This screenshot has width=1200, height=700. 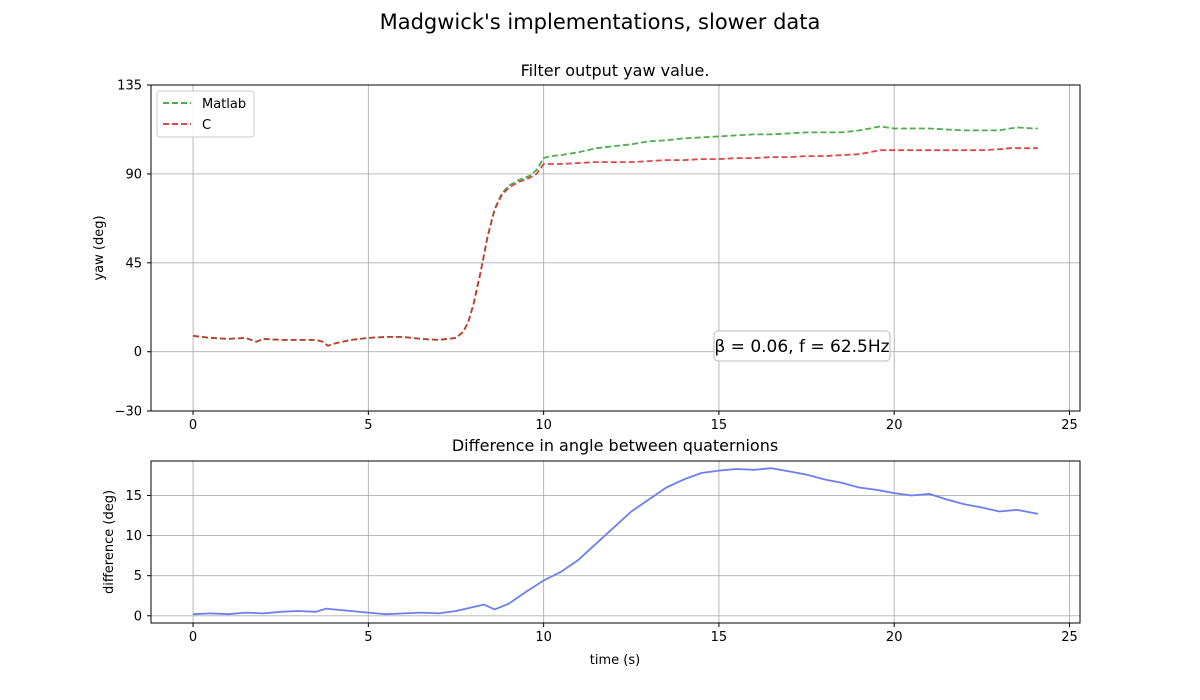 What do you see at coordinates (719, 425) in the screenshot?
I see `yaw-x-tick-label-15: 15` at bounding box center [719, 425].